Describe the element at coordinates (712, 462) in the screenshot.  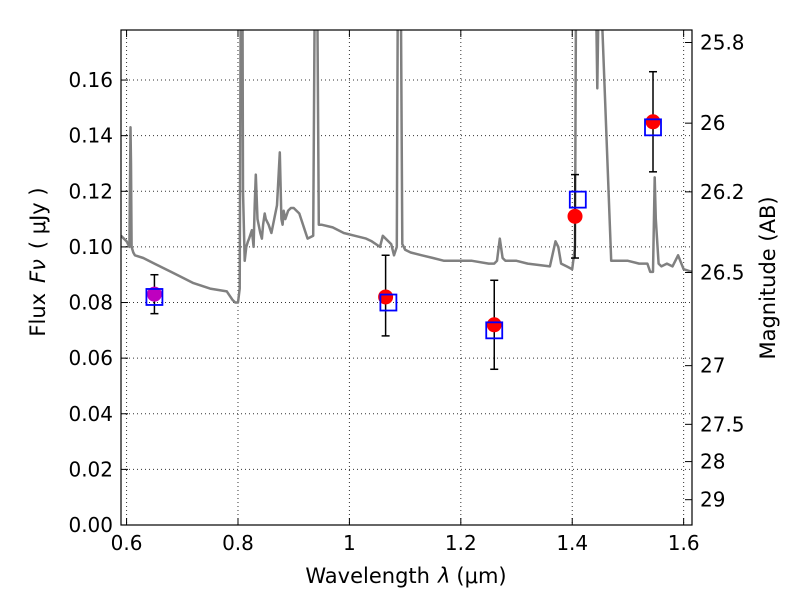
I see `y2-tick-label: 28` at that location.